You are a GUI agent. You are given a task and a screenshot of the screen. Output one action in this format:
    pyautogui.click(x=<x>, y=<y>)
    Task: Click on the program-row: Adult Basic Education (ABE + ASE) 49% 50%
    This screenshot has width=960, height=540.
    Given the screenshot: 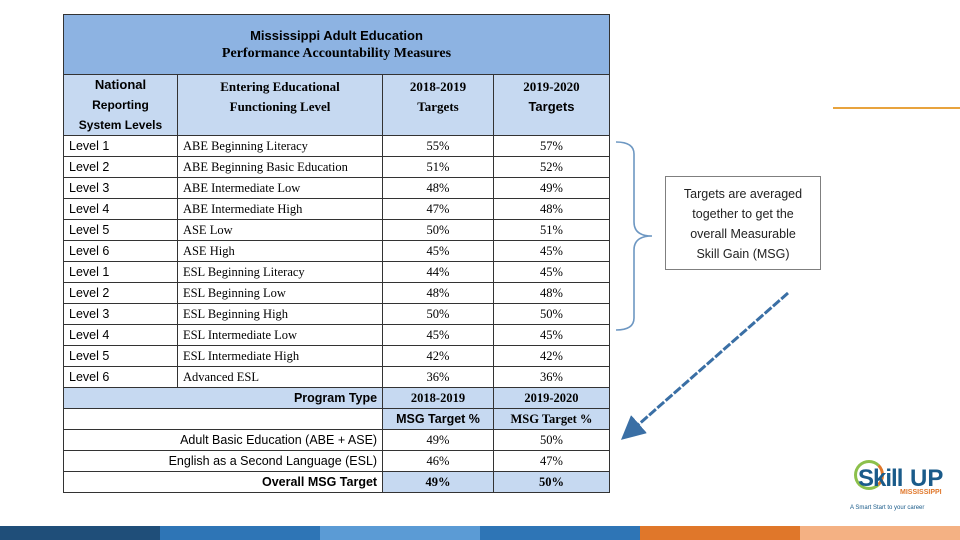 What is the action you would take?
    pyautogui.click(x=336, y=440)
    